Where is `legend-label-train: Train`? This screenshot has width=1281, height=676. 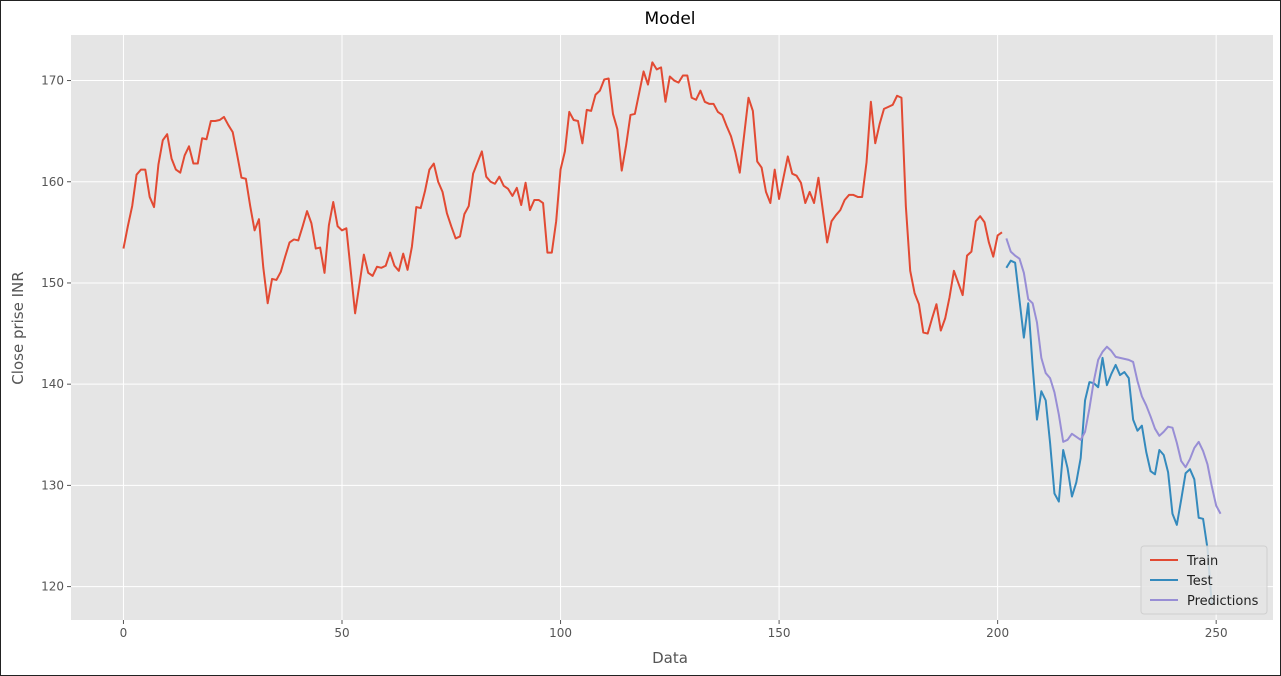
legend-label-train: Train is located at coordinates (1202, 561).